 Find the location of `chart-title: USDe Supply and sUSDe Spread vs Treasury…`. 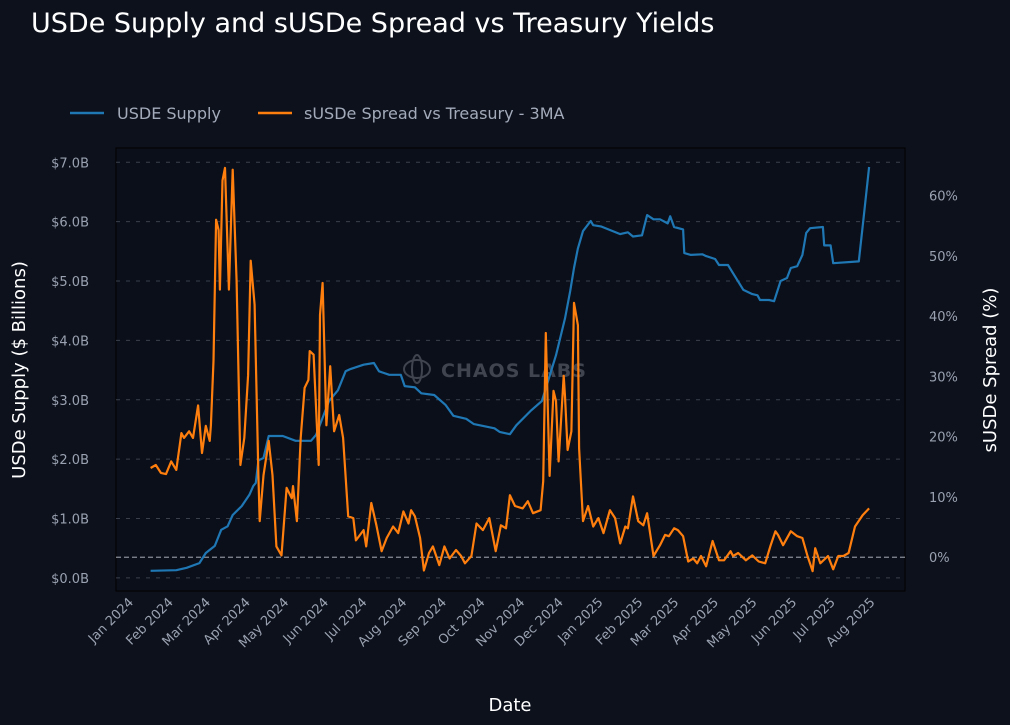

chart-title: USDe Supply and sUSDe Spread vs Treasury… is located at coordinates (372, 23).